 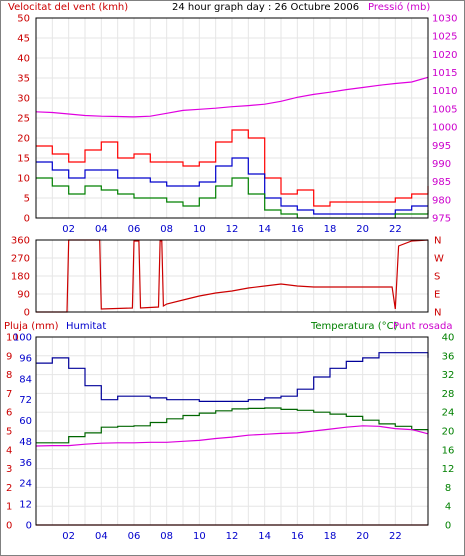 I want to click on humidity-x-tick-label-10: 10, so click(x=199, y=536).